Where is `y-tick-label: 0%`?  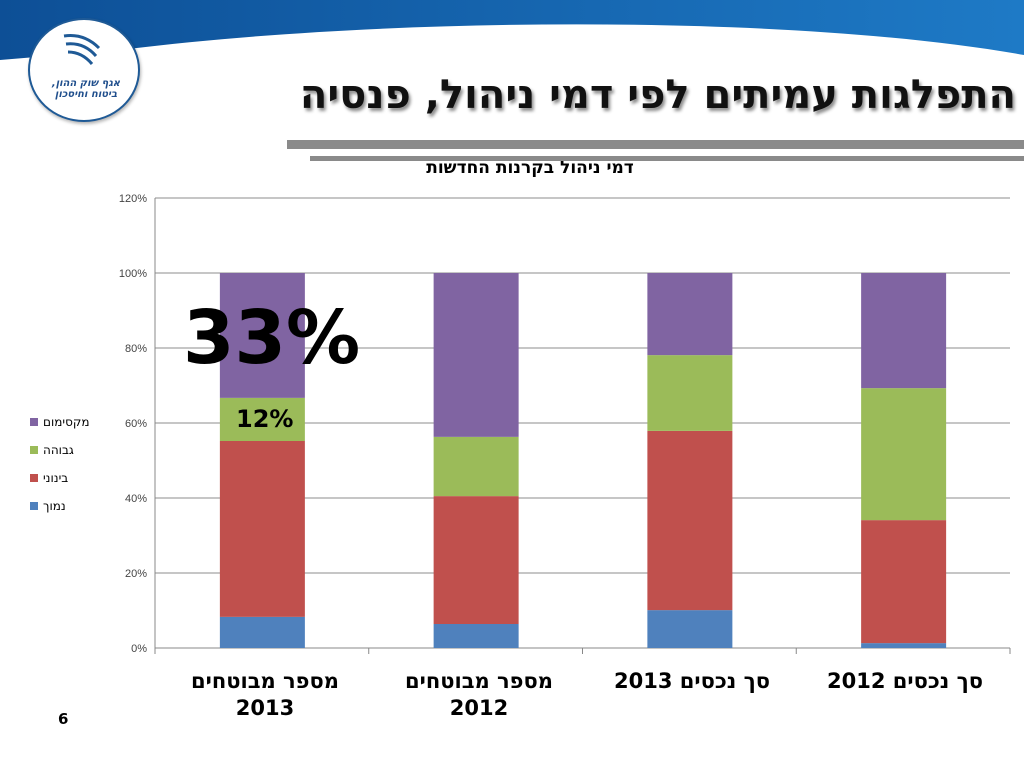
y-tick-label: 0% is located at coordinates (139, 649).